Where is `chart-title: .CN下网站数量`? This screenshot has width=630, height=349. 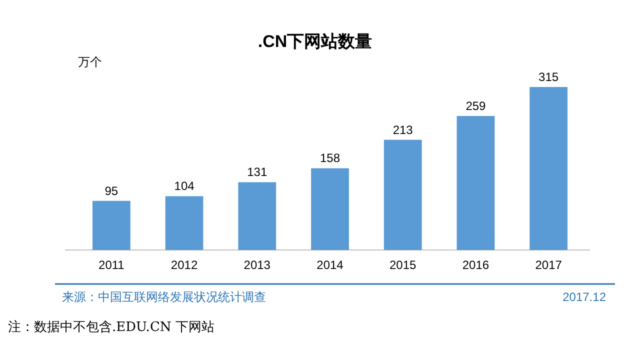
chart-title: .CN下网站数量 is located at coordinates (315, 41).